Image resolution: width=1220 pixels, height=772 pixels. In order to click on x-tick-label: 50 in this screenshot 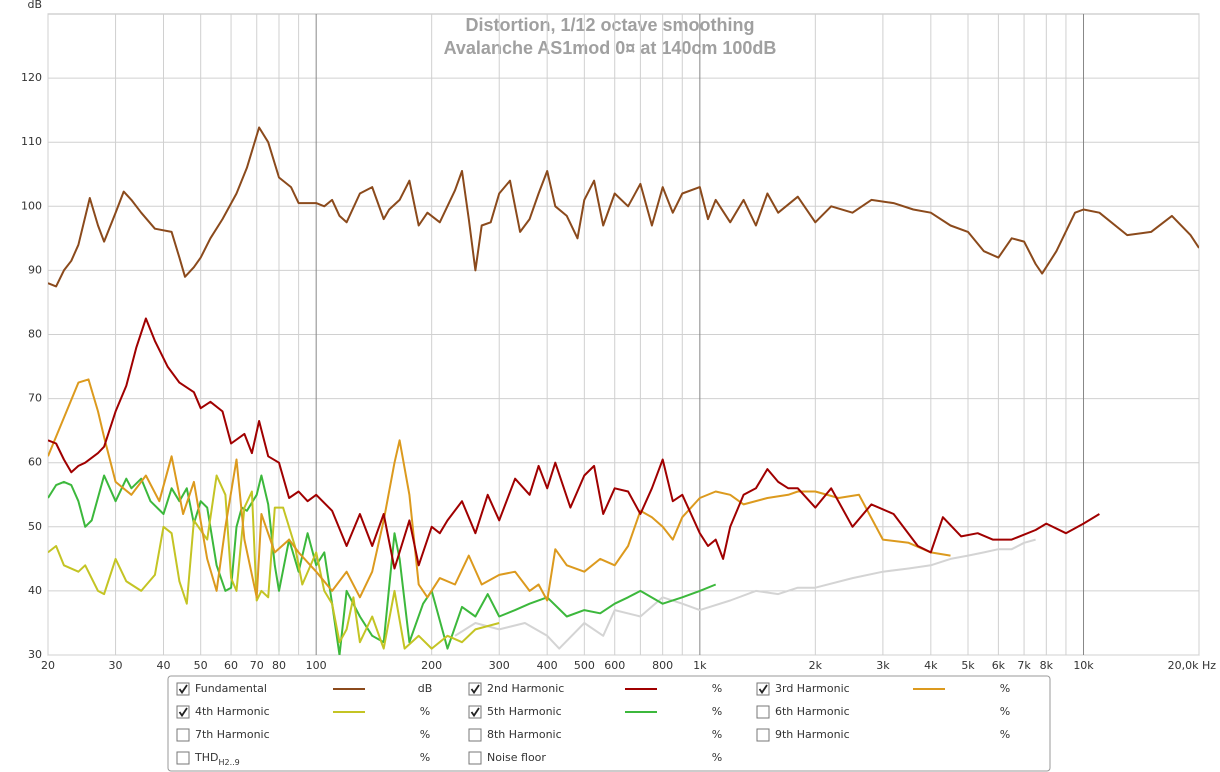, I will do `click(201, 665)`.